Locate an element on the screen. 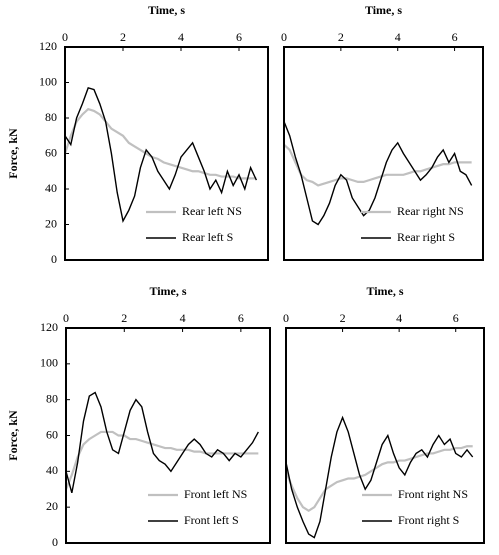  legend-label: Front right NS is located at coordinates (433, 494).